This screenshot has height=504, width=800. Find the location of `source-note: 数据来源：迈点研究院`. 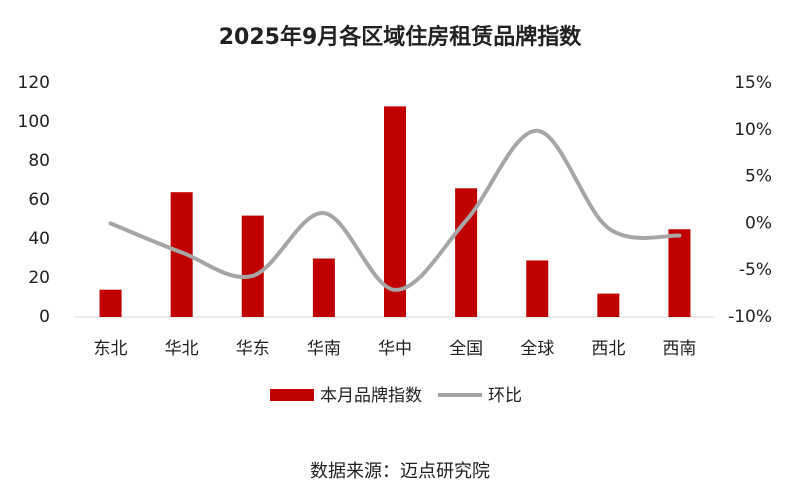

source-note: 数据来源：迈点研究院 is located at coordinates (400, 471).